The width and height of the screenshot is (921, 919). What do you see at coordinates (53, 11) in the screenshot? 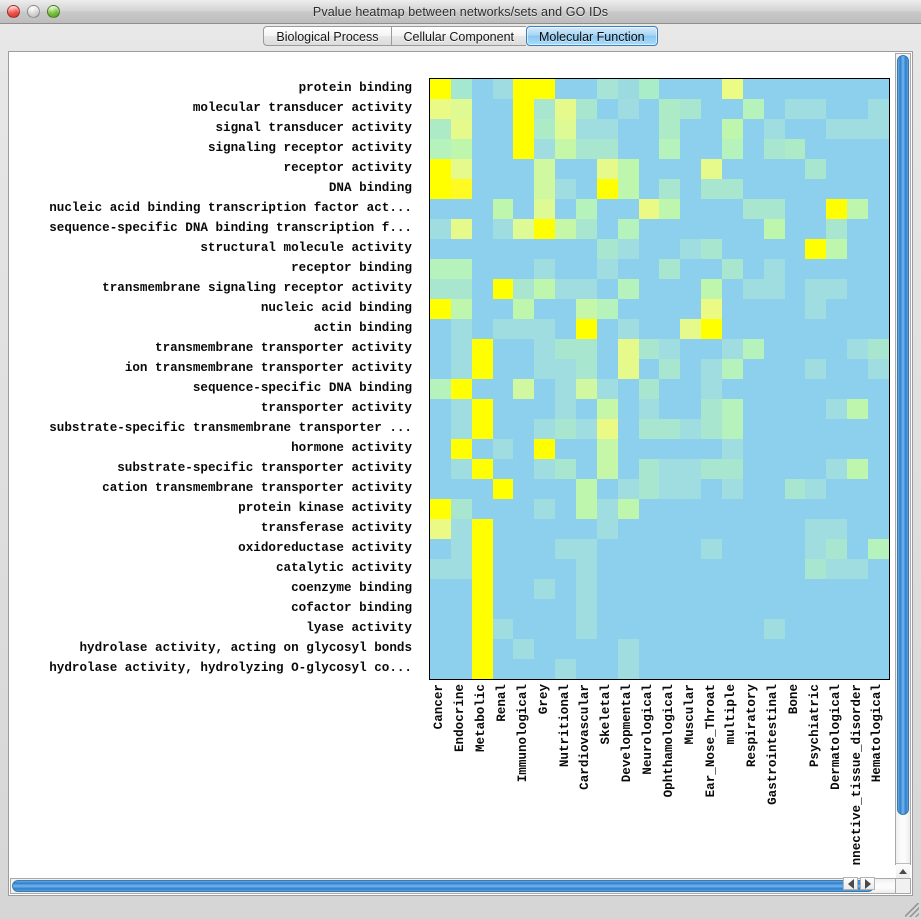
I see `zoom-button` at bounding box center [53, 11].